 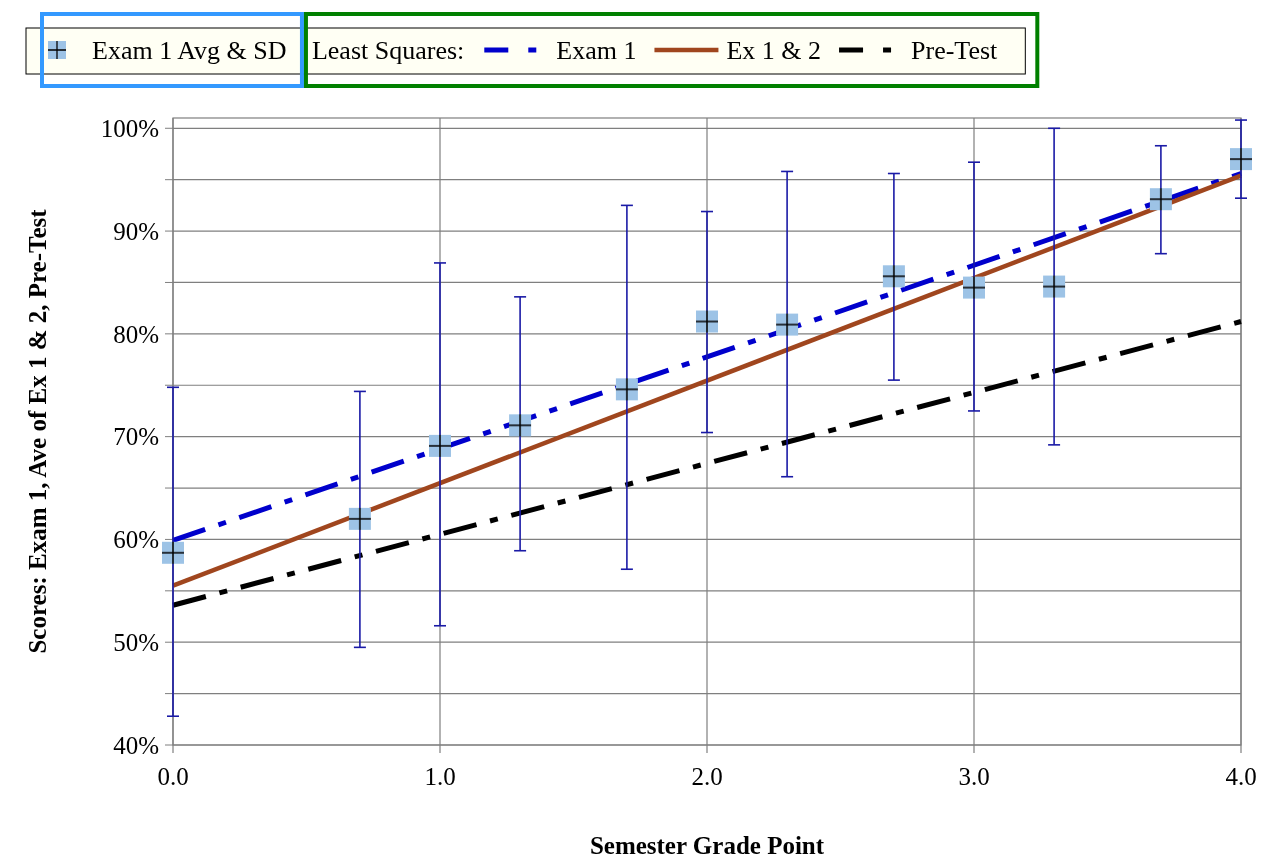 What do you see at coordinates (136, 540) in the screenshot?
I see `y-tick-label: 60%` at bounding box center [136, 540].